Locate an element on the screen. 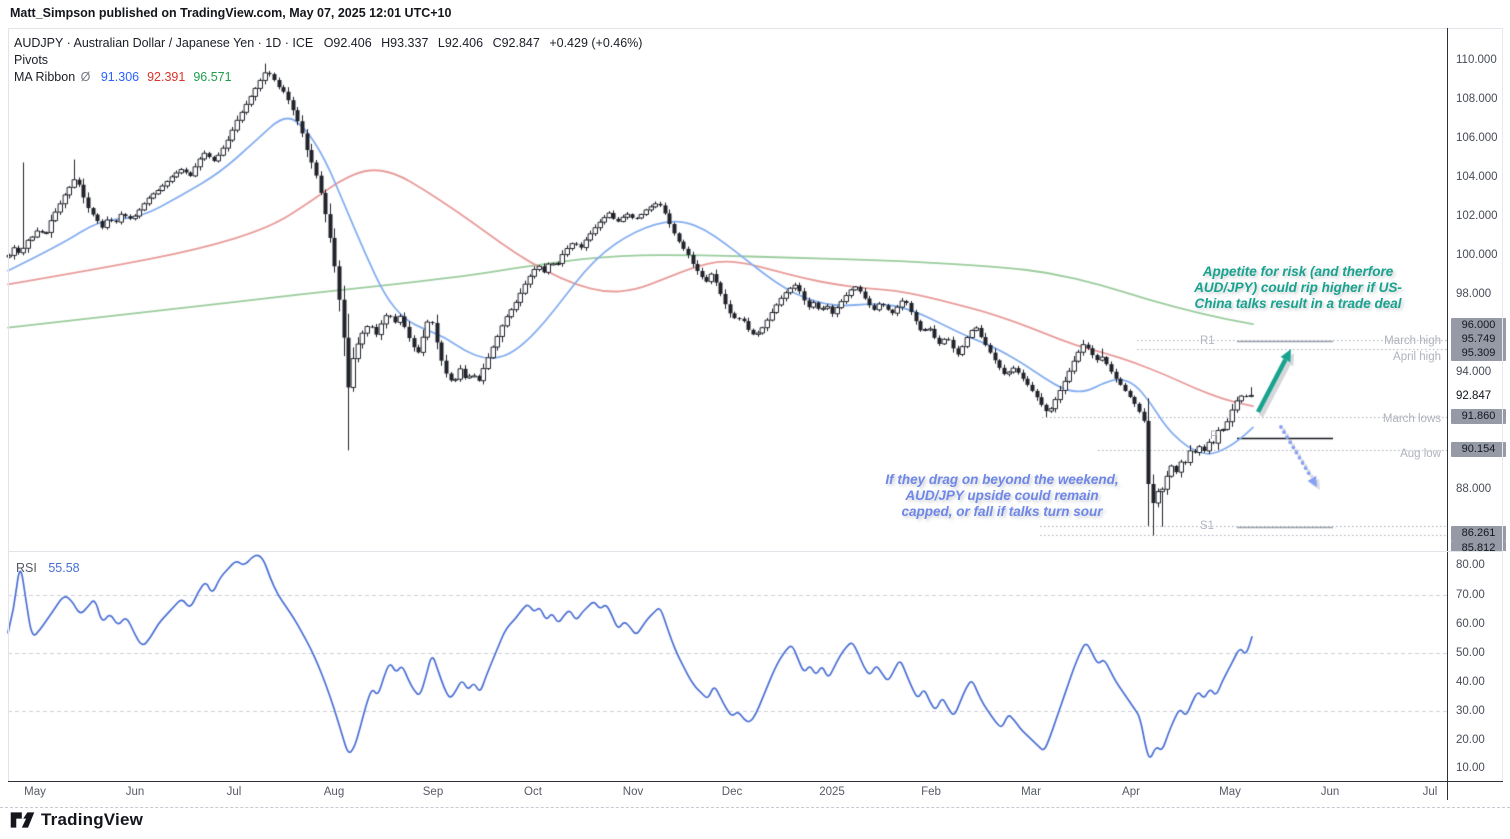 The width and height of the screenshot is (1510, 839). price-level-badge: 85.812 is located at coordinates (1478, 546).